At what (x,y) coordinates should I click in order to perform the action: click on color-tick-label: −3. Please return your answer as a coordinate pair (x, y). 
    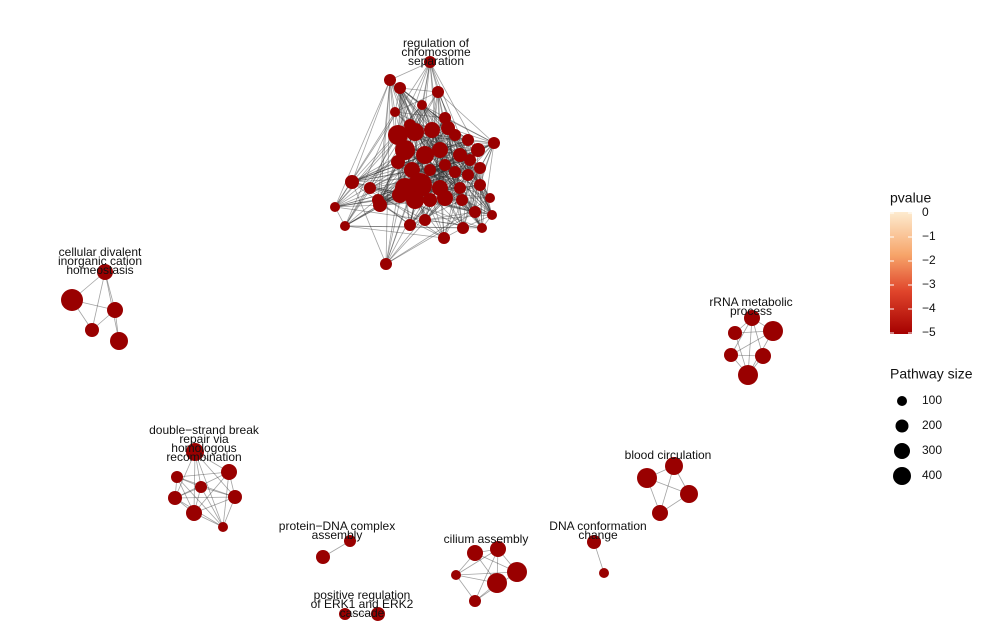
    Looking at the image, I should click on (929, 284).